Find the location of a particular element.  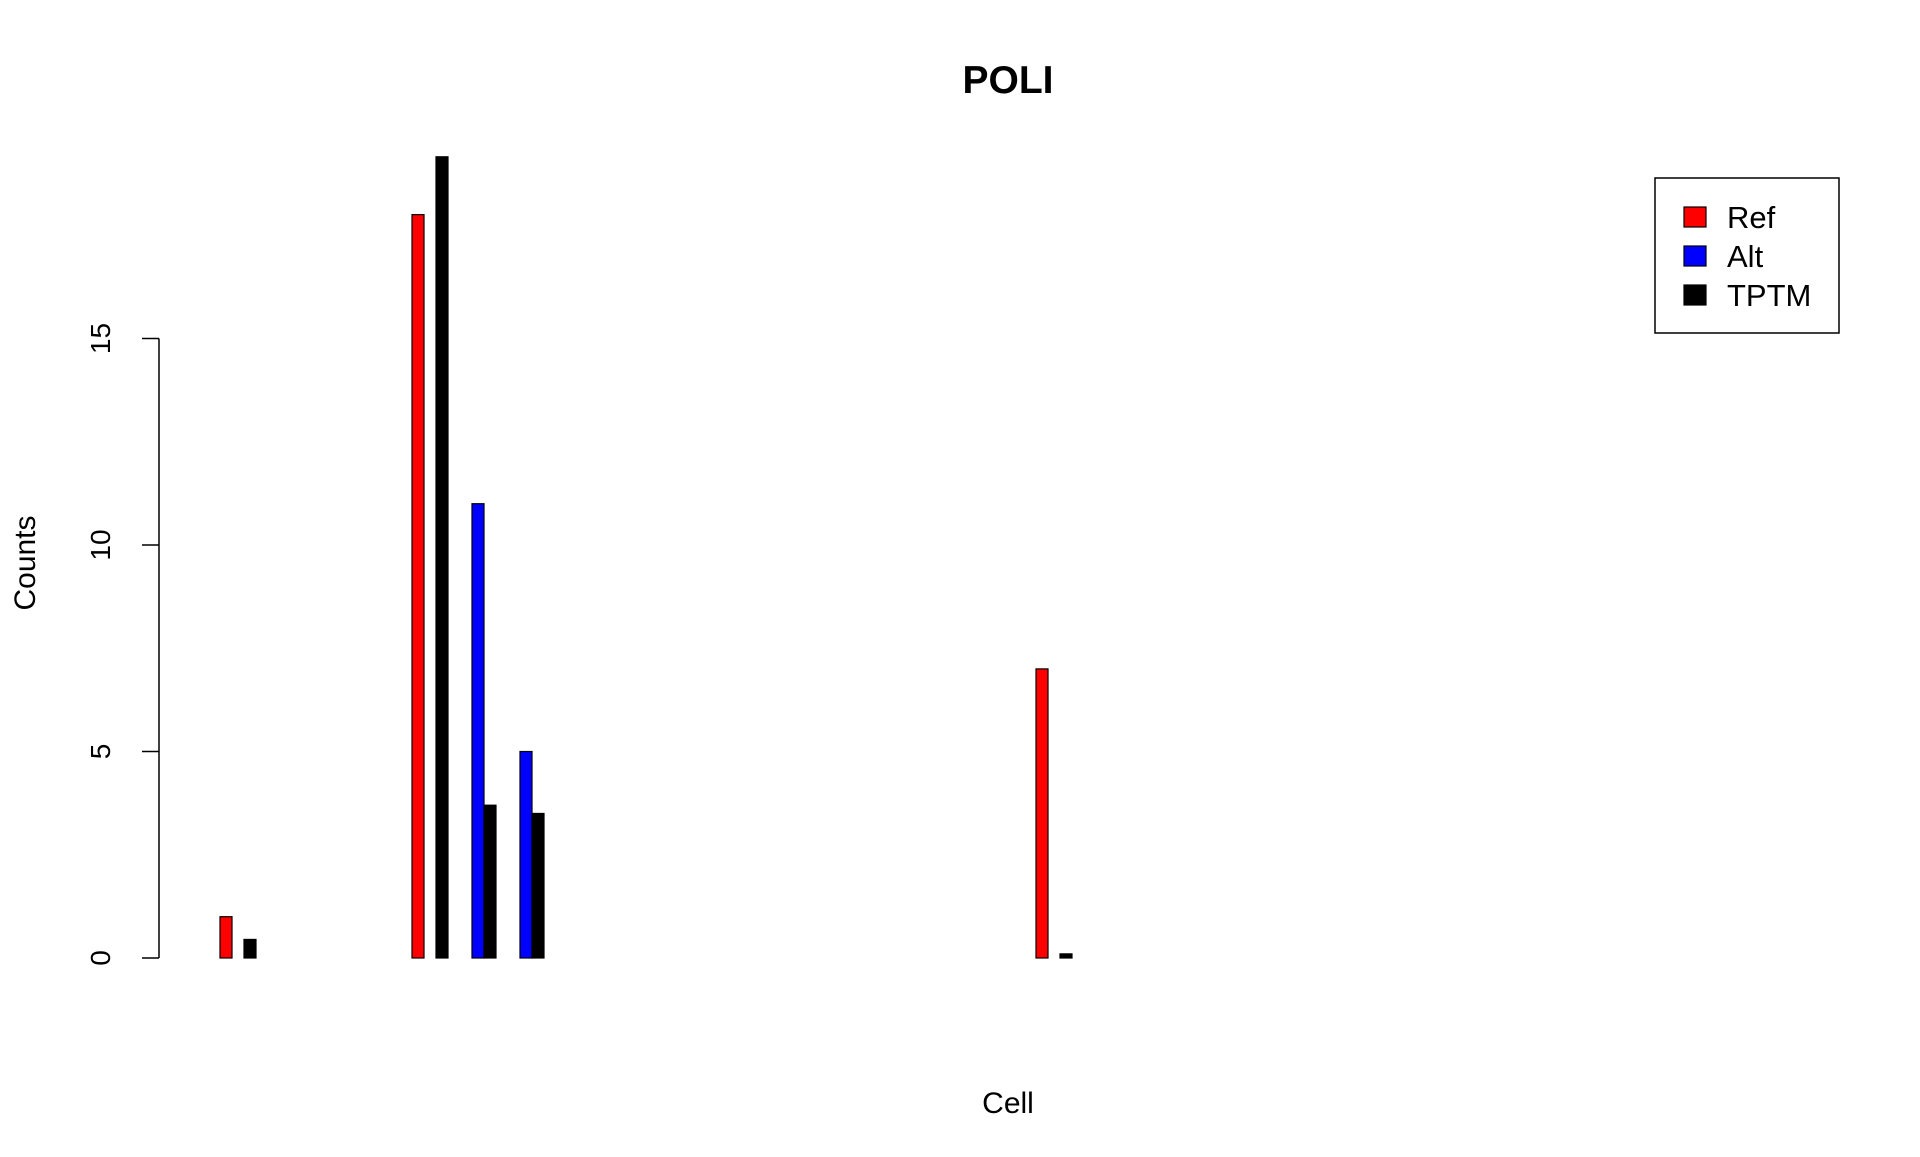

x-axis-label: Cell is located at coordinates (1008, 1103).